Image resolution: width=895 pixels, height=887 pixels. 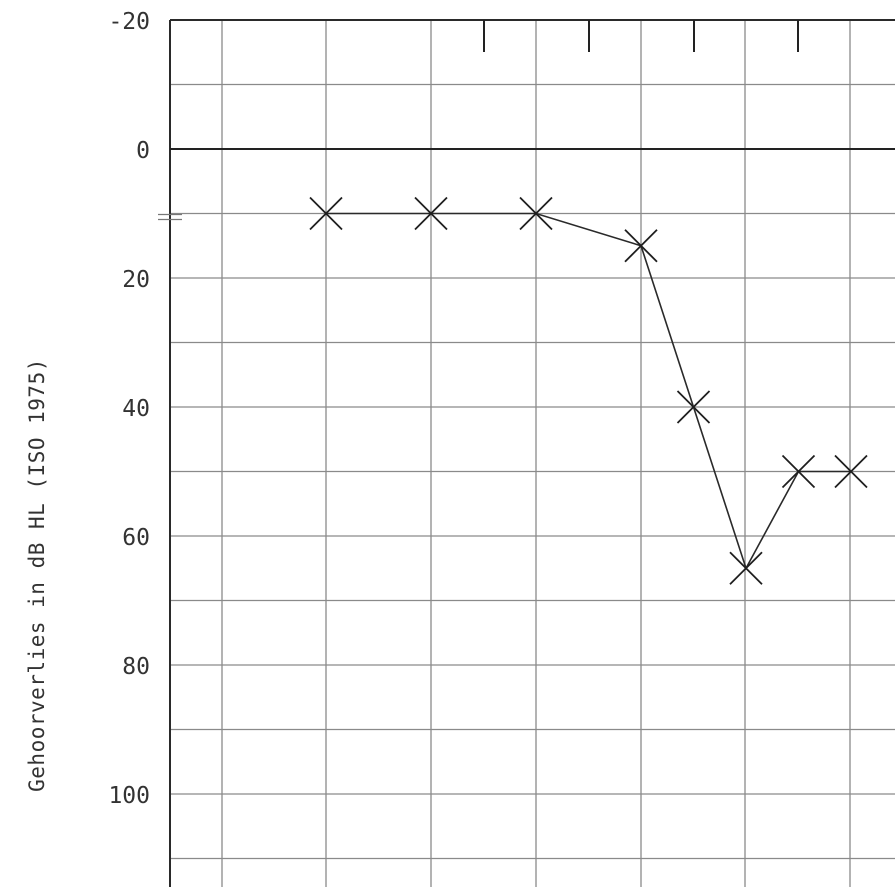 I want to click on y-tick-label: 0, so click(x=143, y=151).